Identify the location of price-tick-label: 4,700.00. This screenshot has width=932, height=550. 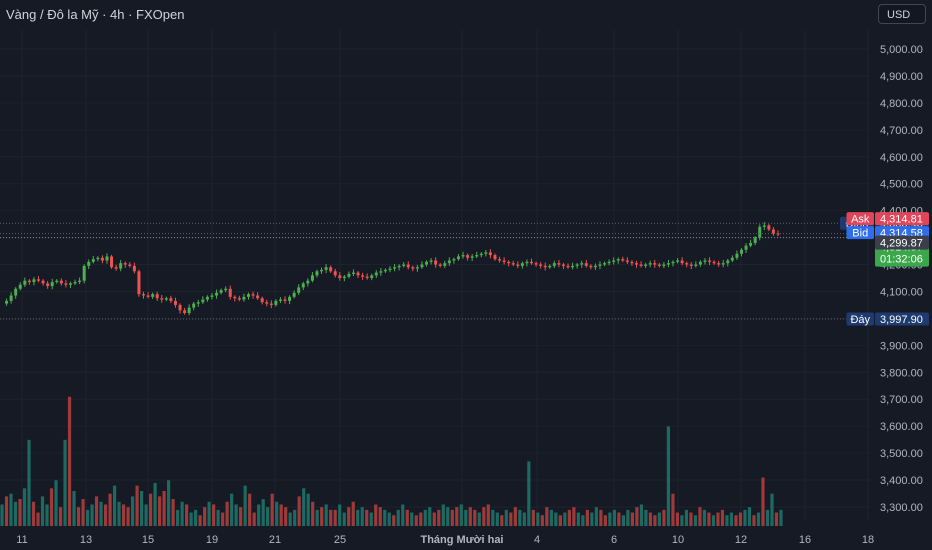
(901, 131).